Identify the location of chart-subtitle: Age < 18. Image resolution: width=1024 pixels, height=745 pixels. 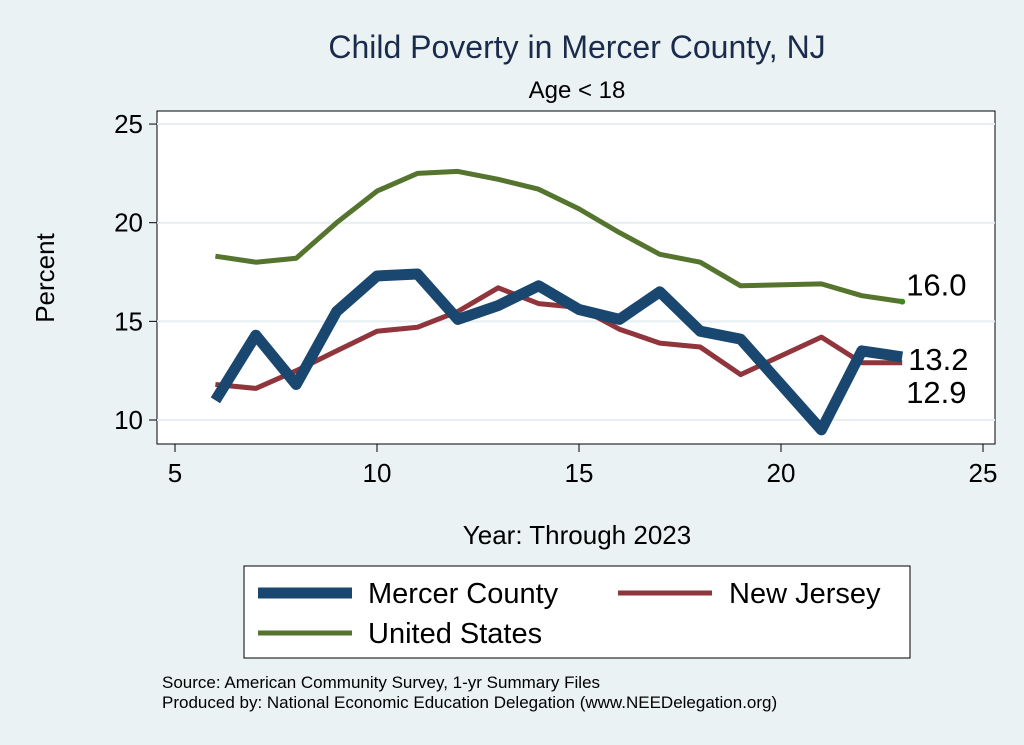
(577, 90).